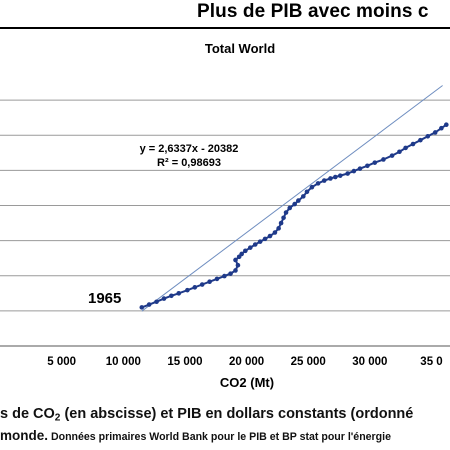  Describe the element at coordinates (184, 362) in the screenshot. I see `x-tick-label: 15 000` at that location.